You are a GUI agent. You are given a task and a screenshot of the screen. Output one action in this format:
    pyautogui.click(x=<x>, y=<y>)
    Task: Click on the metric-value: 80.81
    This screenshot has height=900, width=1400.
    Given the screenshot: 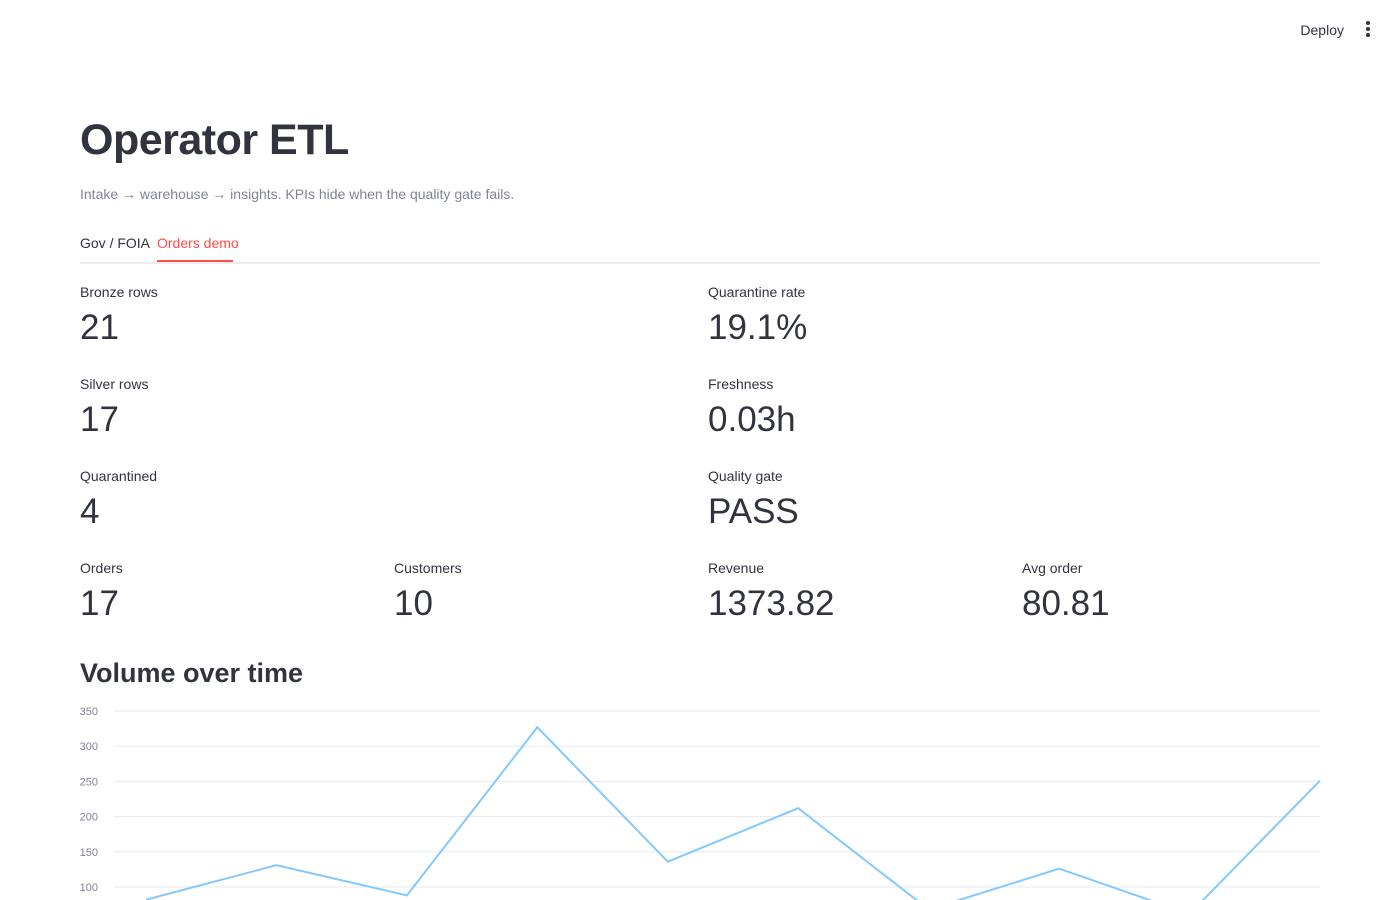 What is the action you would take?
    pyautogui.click(x=1066, y=603)
    